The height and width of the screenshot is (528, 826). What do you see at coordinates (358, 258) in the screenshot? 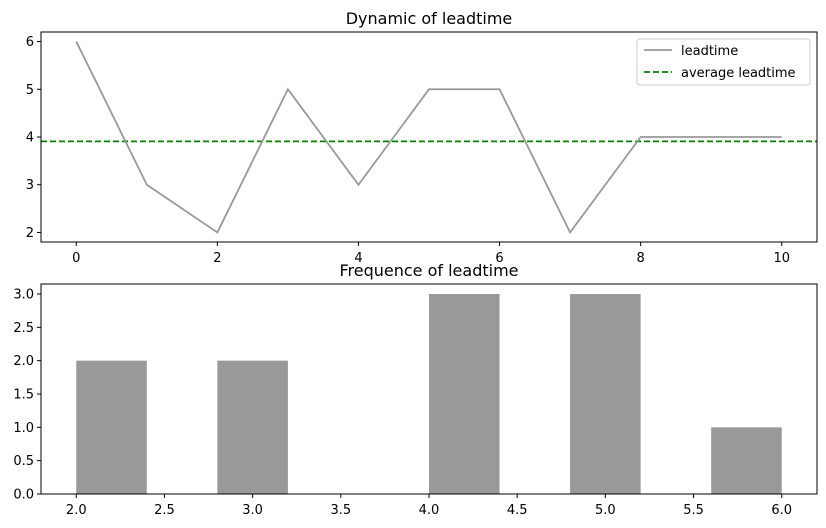
I see `x-tick-label: 4` at bounding box center [358, 258].